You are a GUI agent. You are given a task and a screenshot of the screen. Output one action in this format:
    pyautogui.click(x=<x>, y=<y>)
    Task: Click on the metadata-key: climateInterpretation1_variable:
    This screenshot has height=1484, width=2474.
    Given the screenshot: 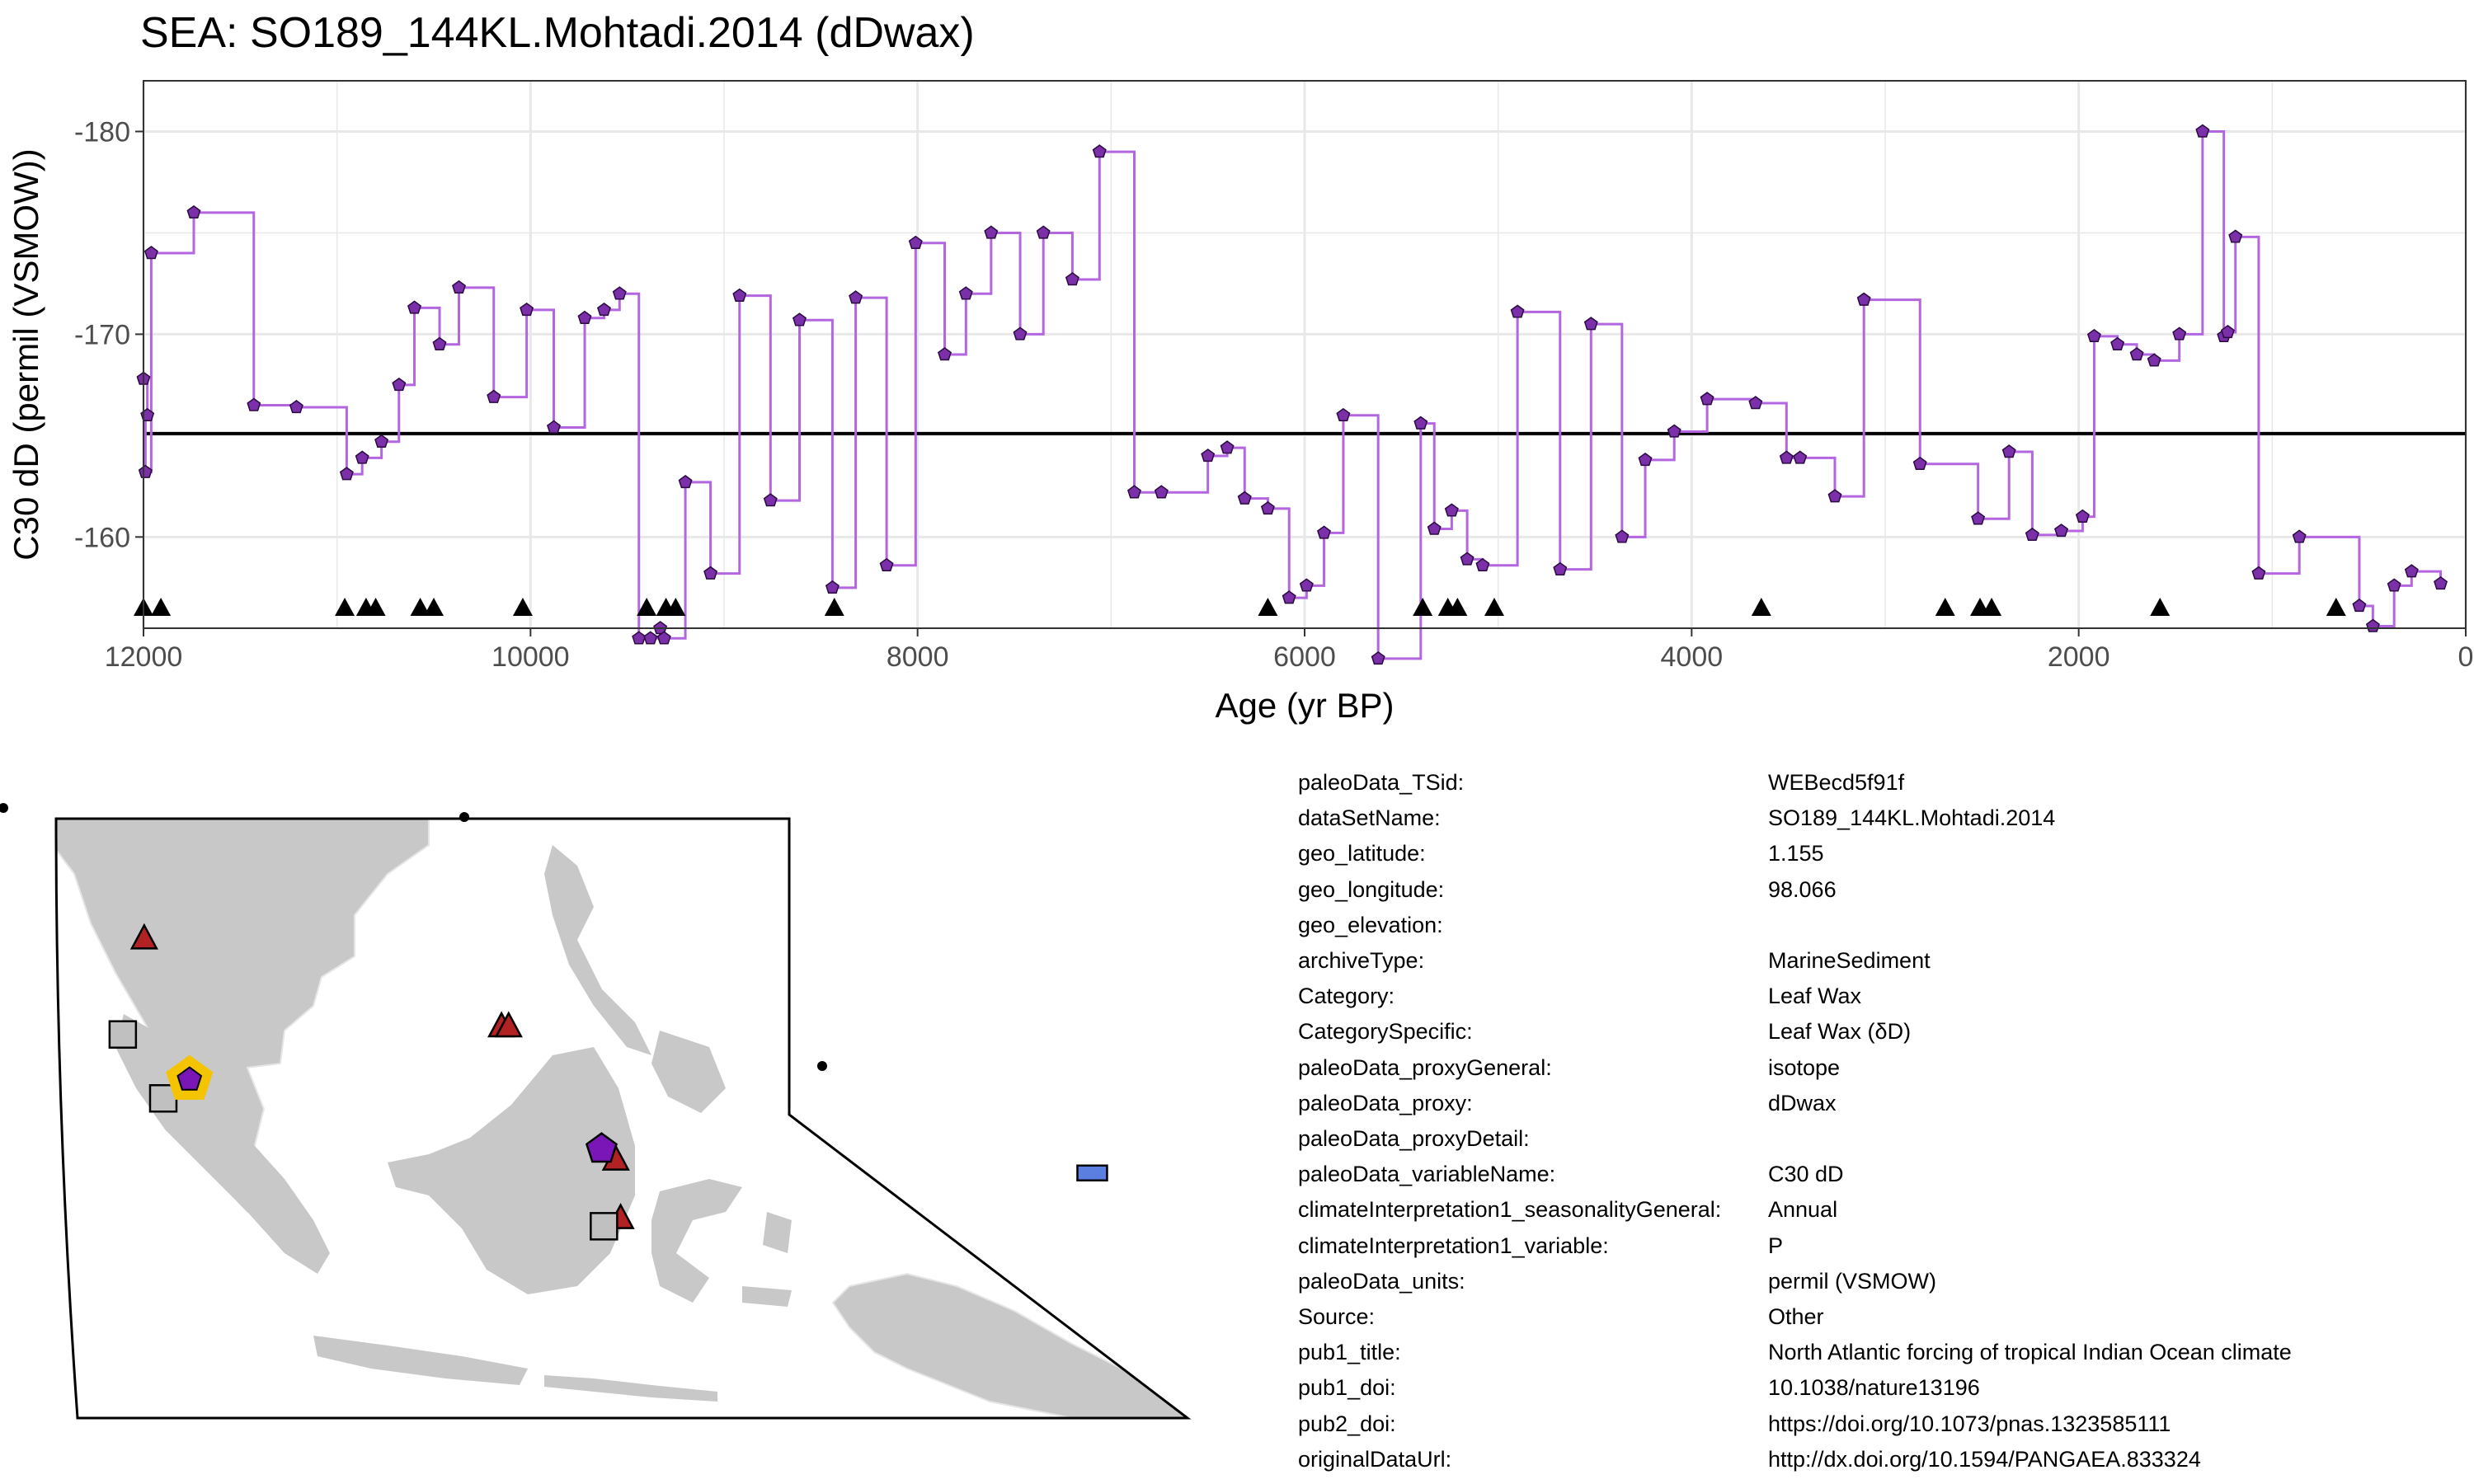 What is the action you would take?
    pyautogui.click(x=1453, y=1245)
    